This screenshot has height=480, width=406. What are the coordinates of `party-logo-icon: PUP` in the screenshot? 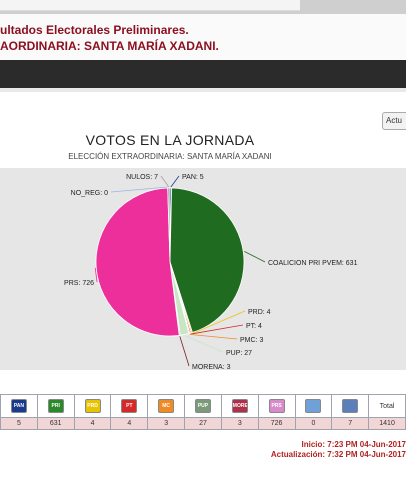 It's located at (202, 406).